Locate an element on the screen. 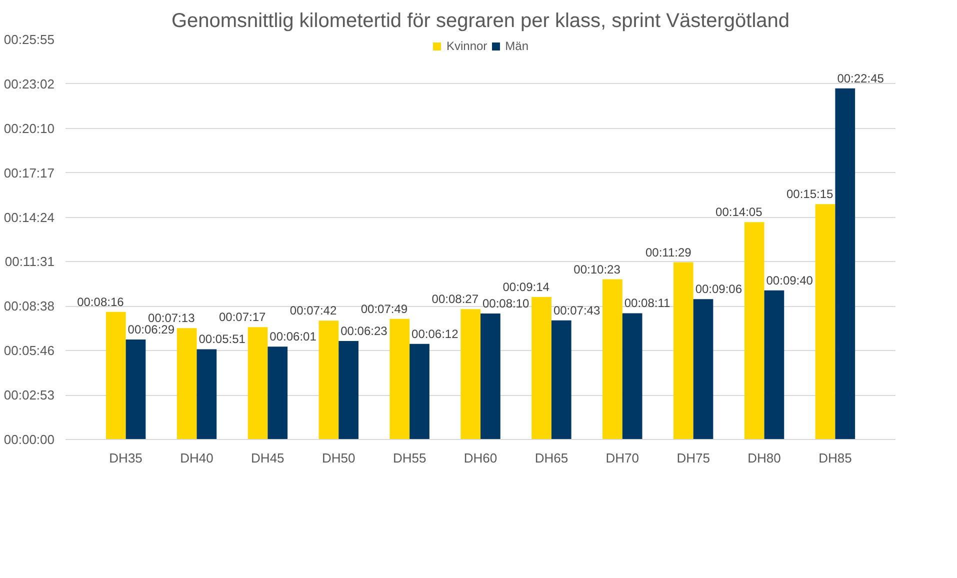 The height and width of the screenshot is (578, 957). x-tick-label: DH65 is located at coordinates (551, 458).